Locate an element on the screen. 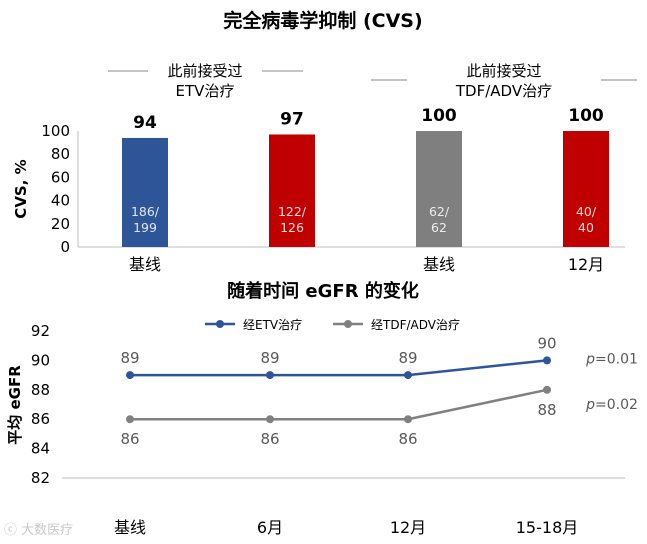  p-value-label: p=0.01 is located at coordinates (611, 359).